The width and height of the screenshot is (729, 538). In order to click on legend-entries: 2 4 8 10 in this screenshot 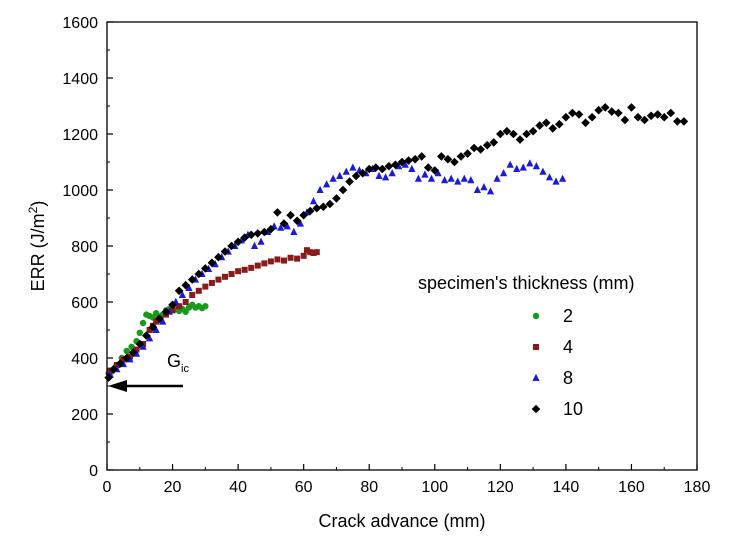, I will do `click(557, 362)`.